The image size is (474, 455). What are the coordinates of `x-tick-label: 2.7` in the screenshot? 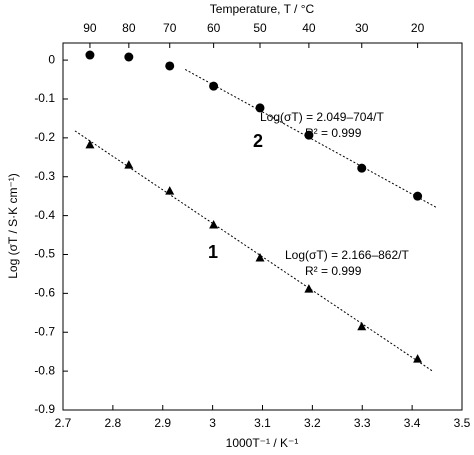 It's located at (63, 423).